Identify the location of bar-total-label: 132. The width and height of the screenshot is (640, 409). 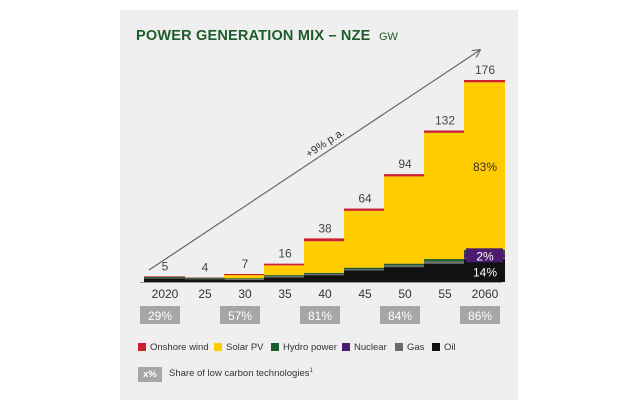
(445, 121).